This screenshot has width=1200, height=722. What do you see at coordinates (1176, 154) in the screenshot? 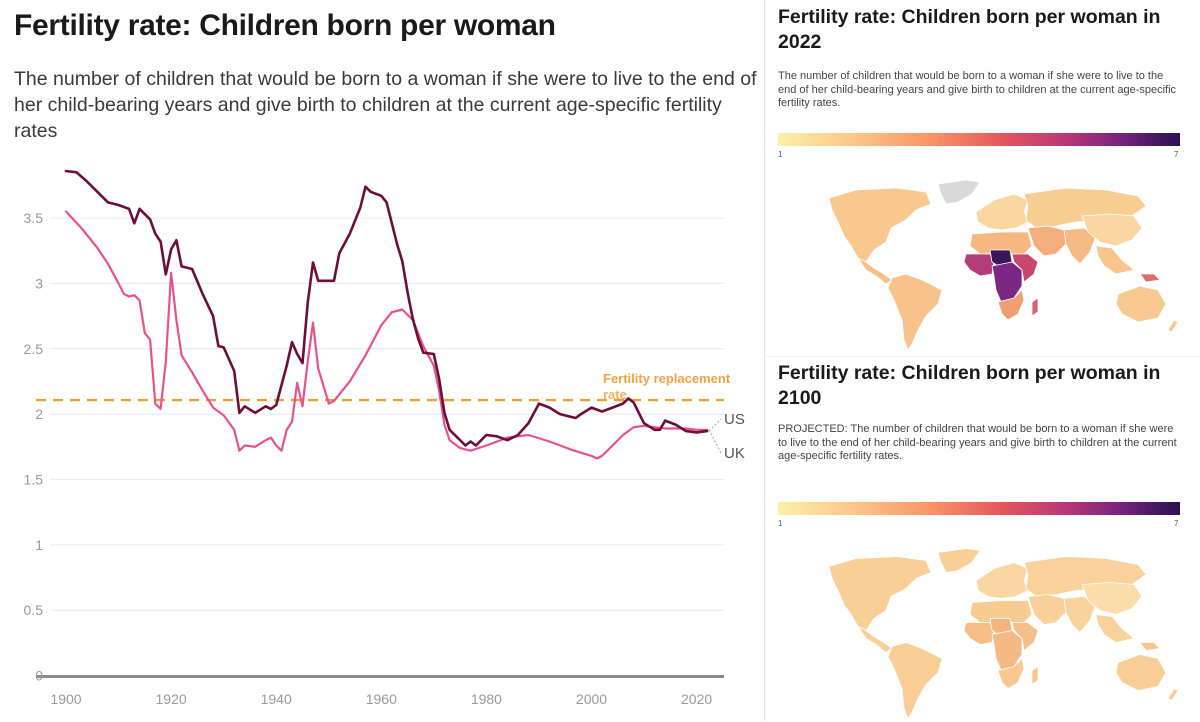
I see `map-2022-scale-max: 7` at bounding box center [1176, 154].